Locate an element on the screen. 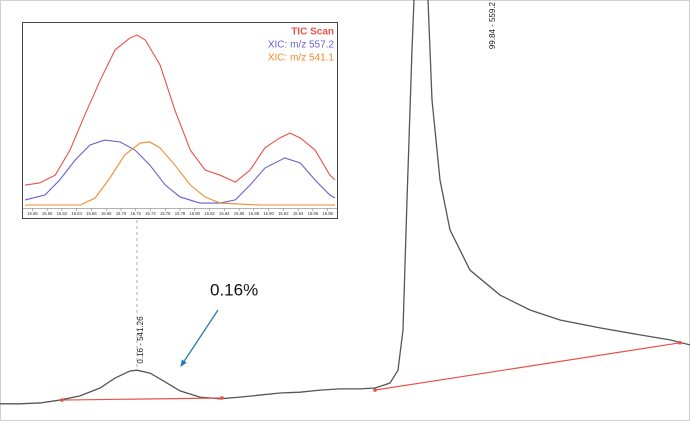  peak-label: 0.16 - 541.26 is located at coordinates (140, 340).